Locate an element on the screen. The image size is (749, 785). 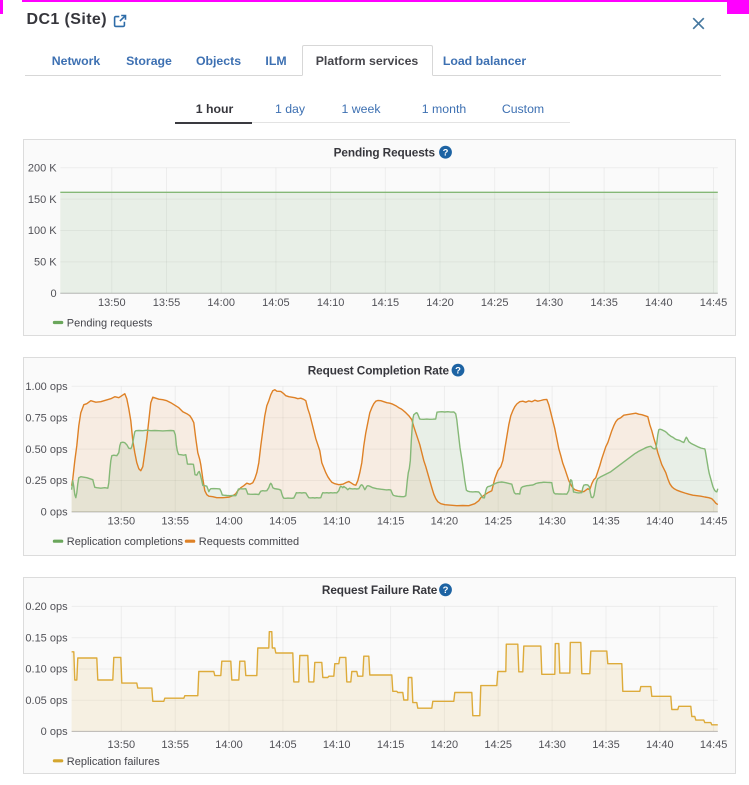
svg-text: 0.20 ops is located at coordinates (47, 607).